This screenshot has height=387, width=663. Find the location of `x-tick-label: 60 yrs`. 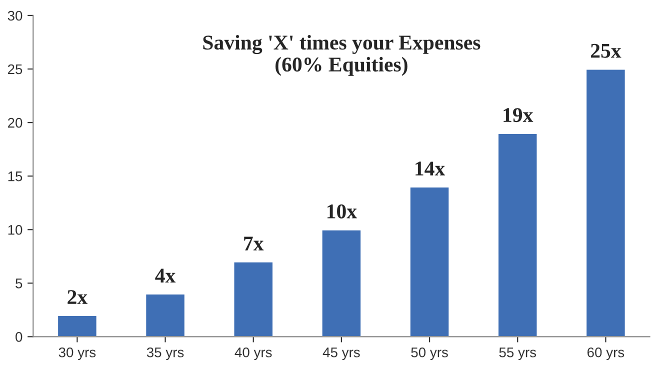

x-tick-label: 60 yrs is located at coordinates (605, 353).